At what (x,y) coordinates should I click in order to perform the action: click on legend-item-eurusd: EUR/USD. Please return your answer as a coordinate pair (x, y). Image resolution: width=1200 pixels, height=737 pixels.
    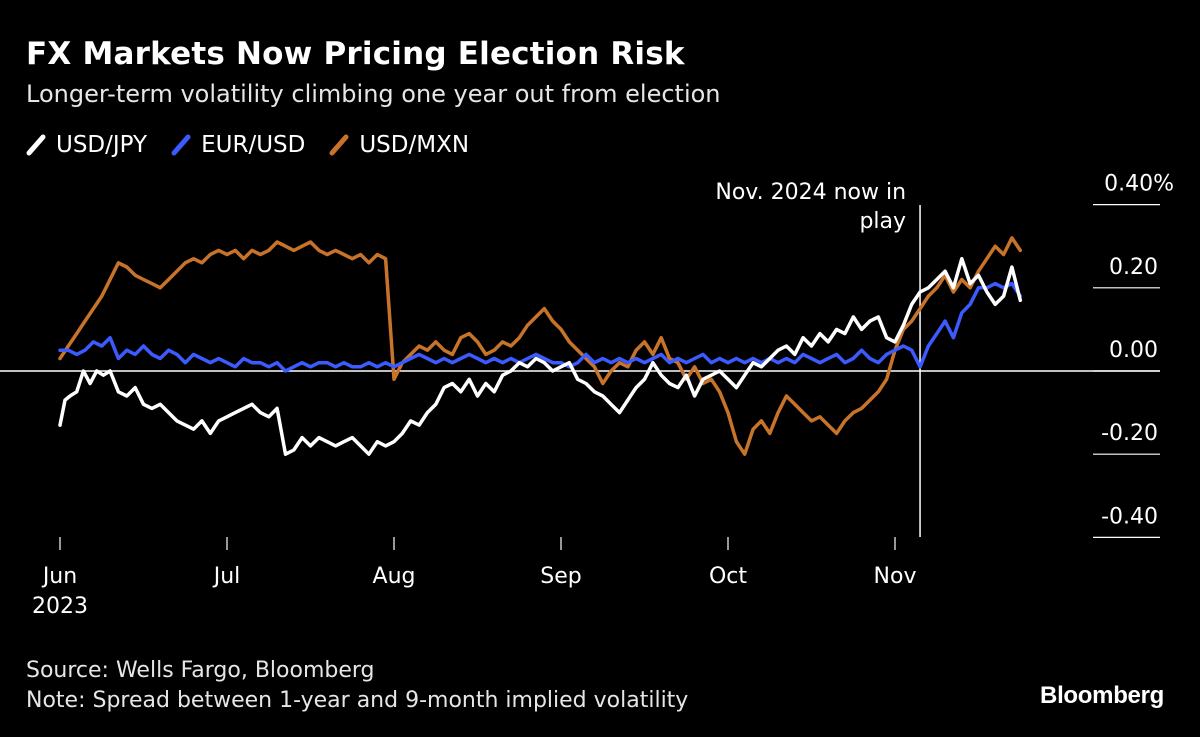
    Looking at the image, I should click on (238, 145).